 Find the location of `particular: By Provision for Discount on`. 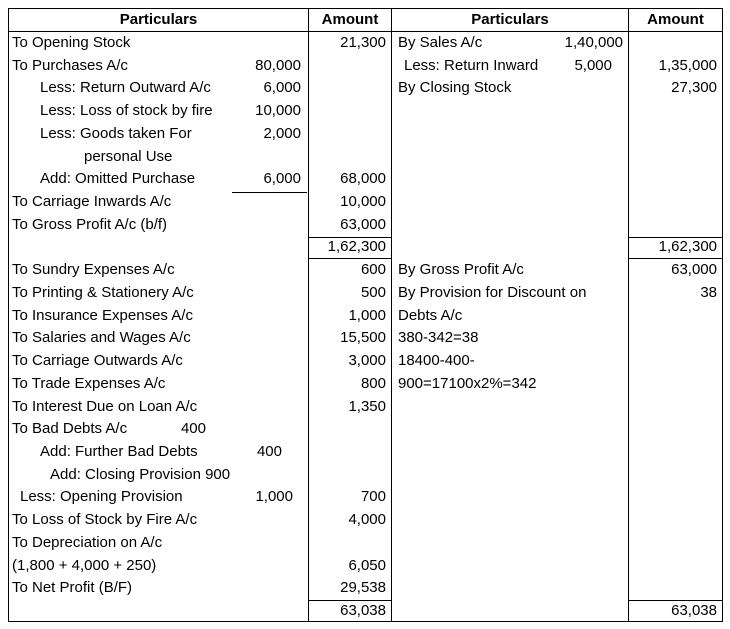

particular: By Provision for Discount on is located at coordinates (492, 292).